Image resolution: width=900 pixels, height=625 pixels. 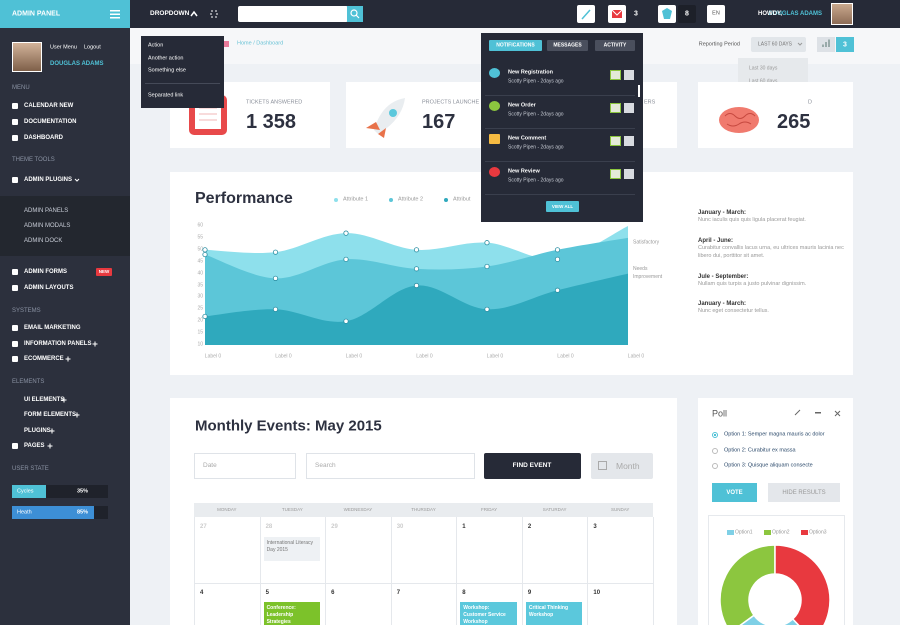 What do you see at coordinates (451, 102) in the screenshot?
I see `stat-label: PROJECTS LAUNCHE` at bounding box center [451, 102].